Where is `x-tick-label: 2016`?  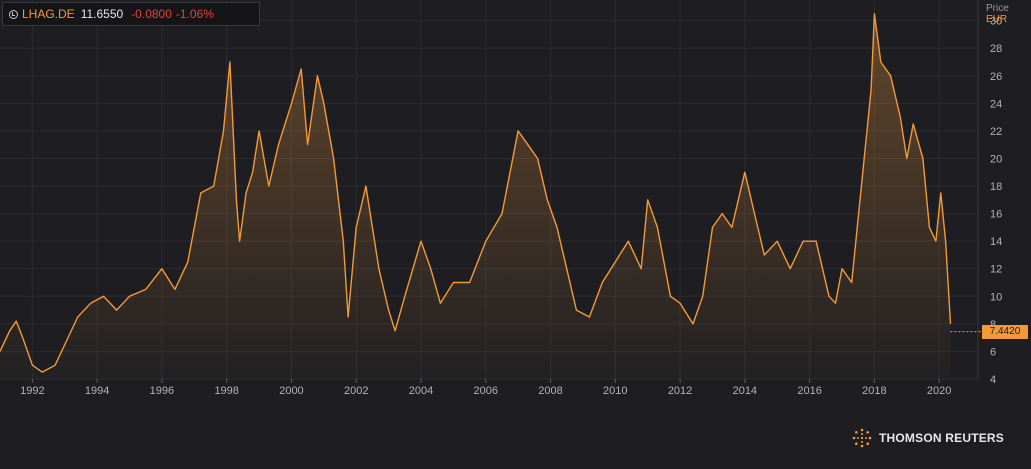
x-tick-label: 2016 is located at coordinates (809, 391).